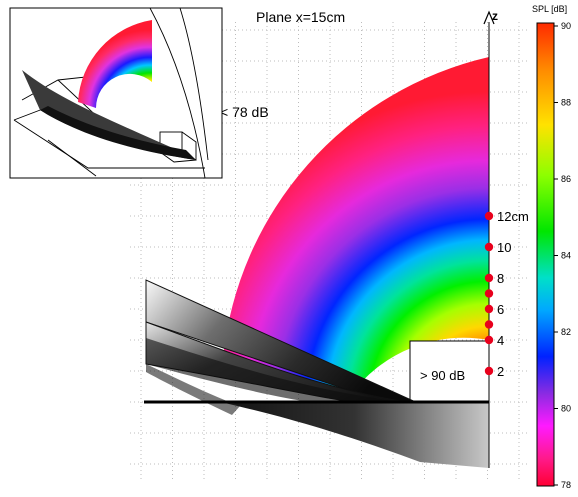  What do you see at coordinates (566, 179) in the screenshot?
I see `colorbar-tick-label: 86` at bounding box center [566, 179].